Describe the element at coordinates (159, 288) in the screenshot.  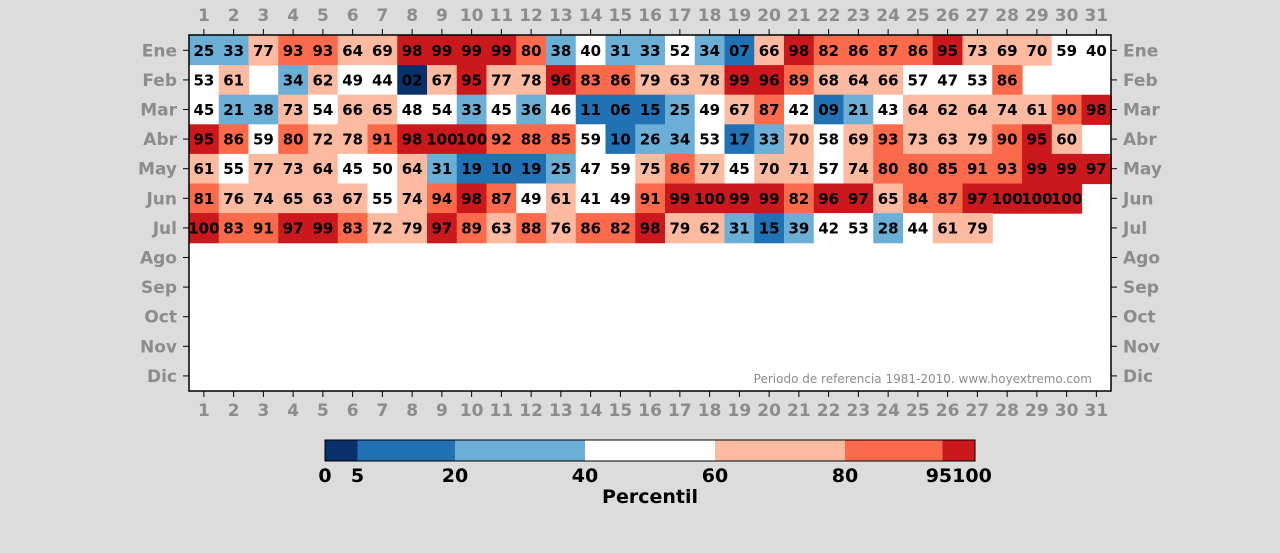
I see `y-tick-label: Sep` at that location.